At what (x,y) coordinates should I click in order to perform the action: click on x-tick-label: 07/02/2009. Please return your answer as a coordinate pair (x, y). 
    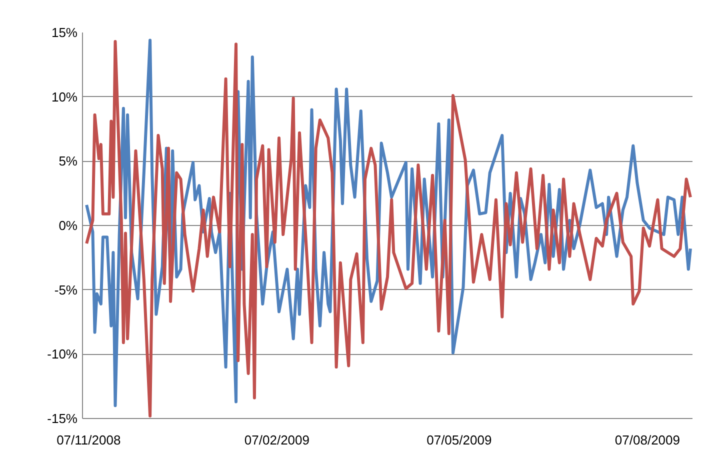
    Looking at the image, I should click on (277, 440).